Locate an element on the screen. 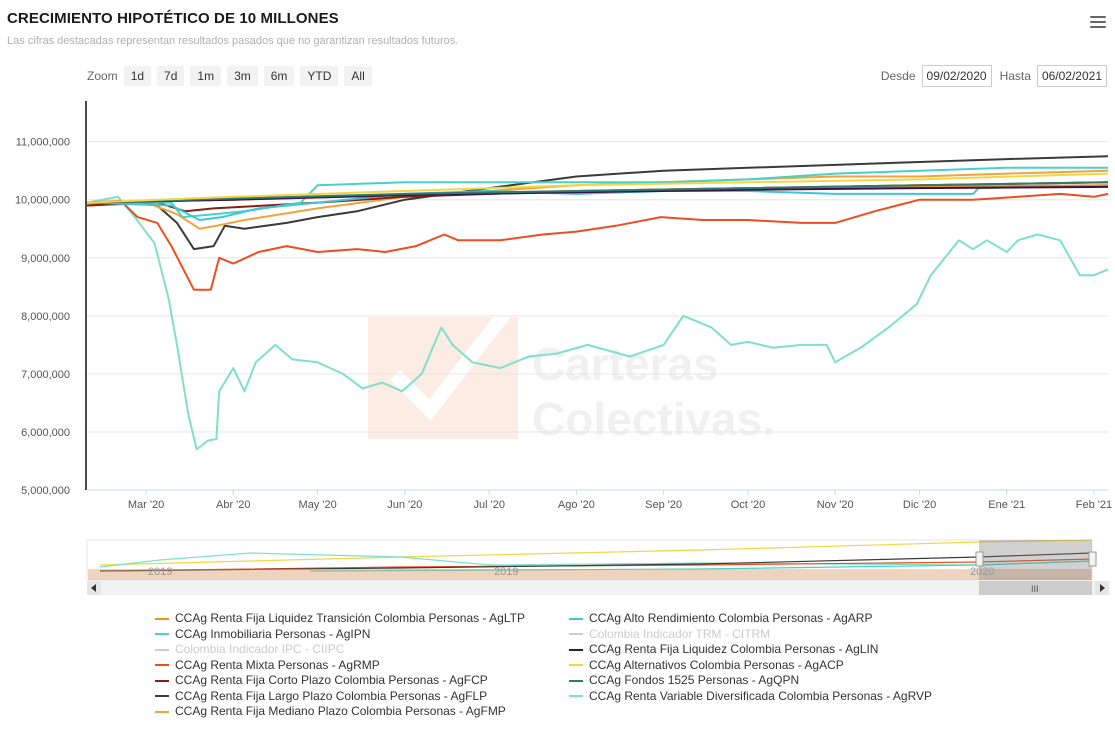 The height and width of the screenshot is (733, 1115). legend-label: CCAg Fondos 1525 Personas - AgQPN is located at coordinates (694, 680).